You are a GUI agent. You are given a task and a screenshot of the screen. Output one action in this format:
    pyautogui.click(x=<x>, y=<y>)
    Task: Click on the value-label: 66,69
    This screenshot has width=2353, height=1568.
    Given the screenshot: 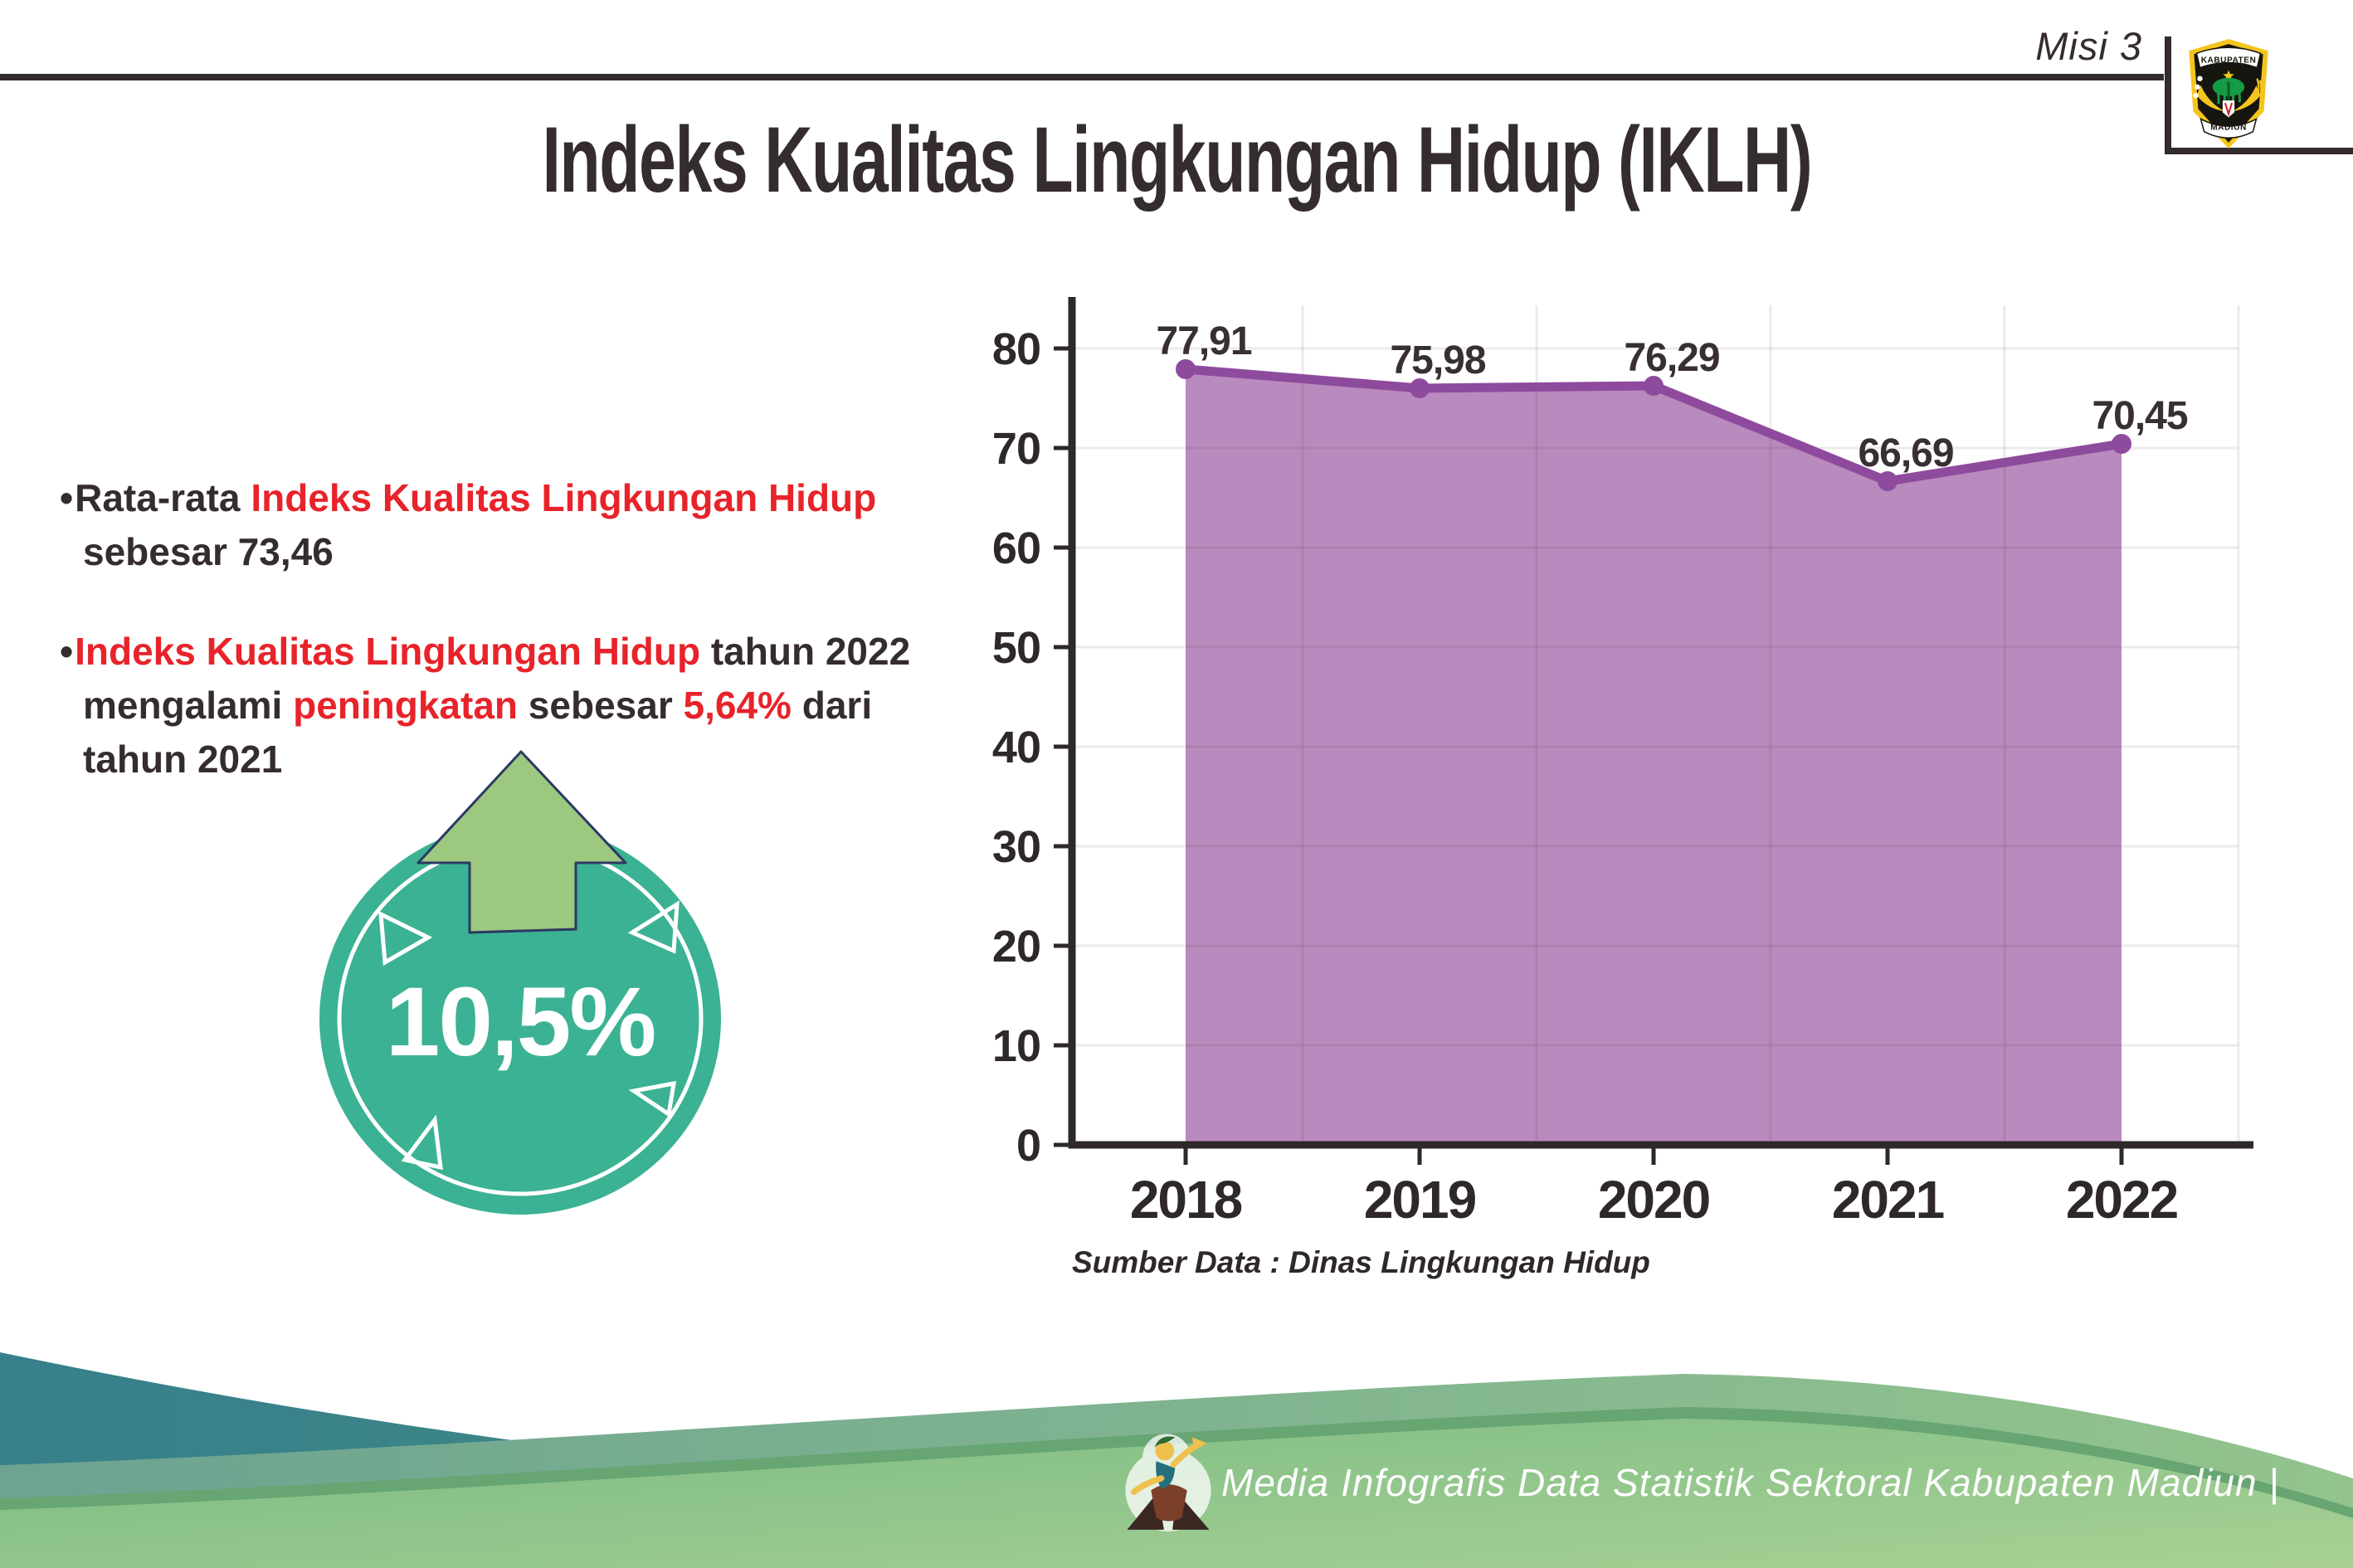 What is the action you would take?
    pyautogui.click(x=1905, y=453)
    